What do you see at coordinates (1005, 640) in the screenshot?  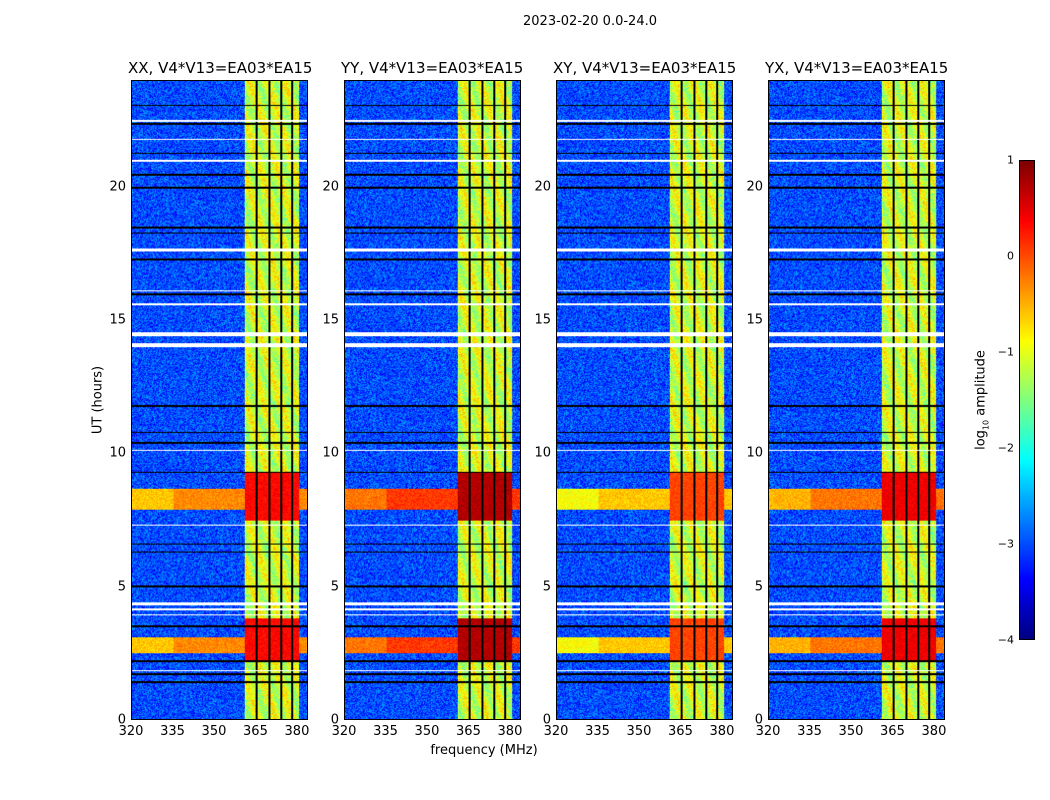 I see `colorbar-tick-label: −4` at bounding box center [1005, 640].